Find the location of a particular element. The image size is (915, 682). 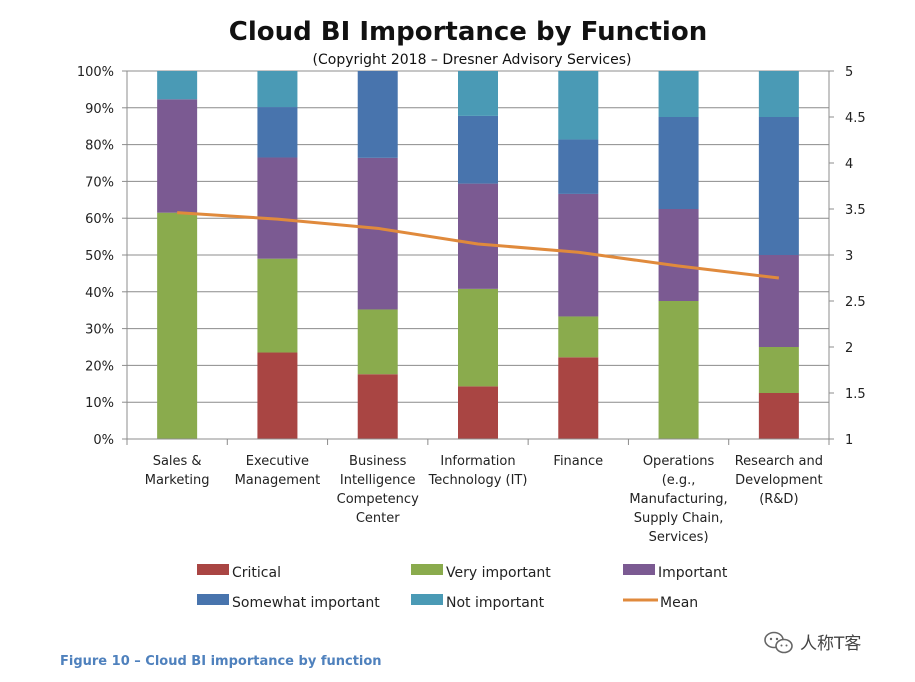

y-tick-label-left: 40% is located at coordinates (99, 293).